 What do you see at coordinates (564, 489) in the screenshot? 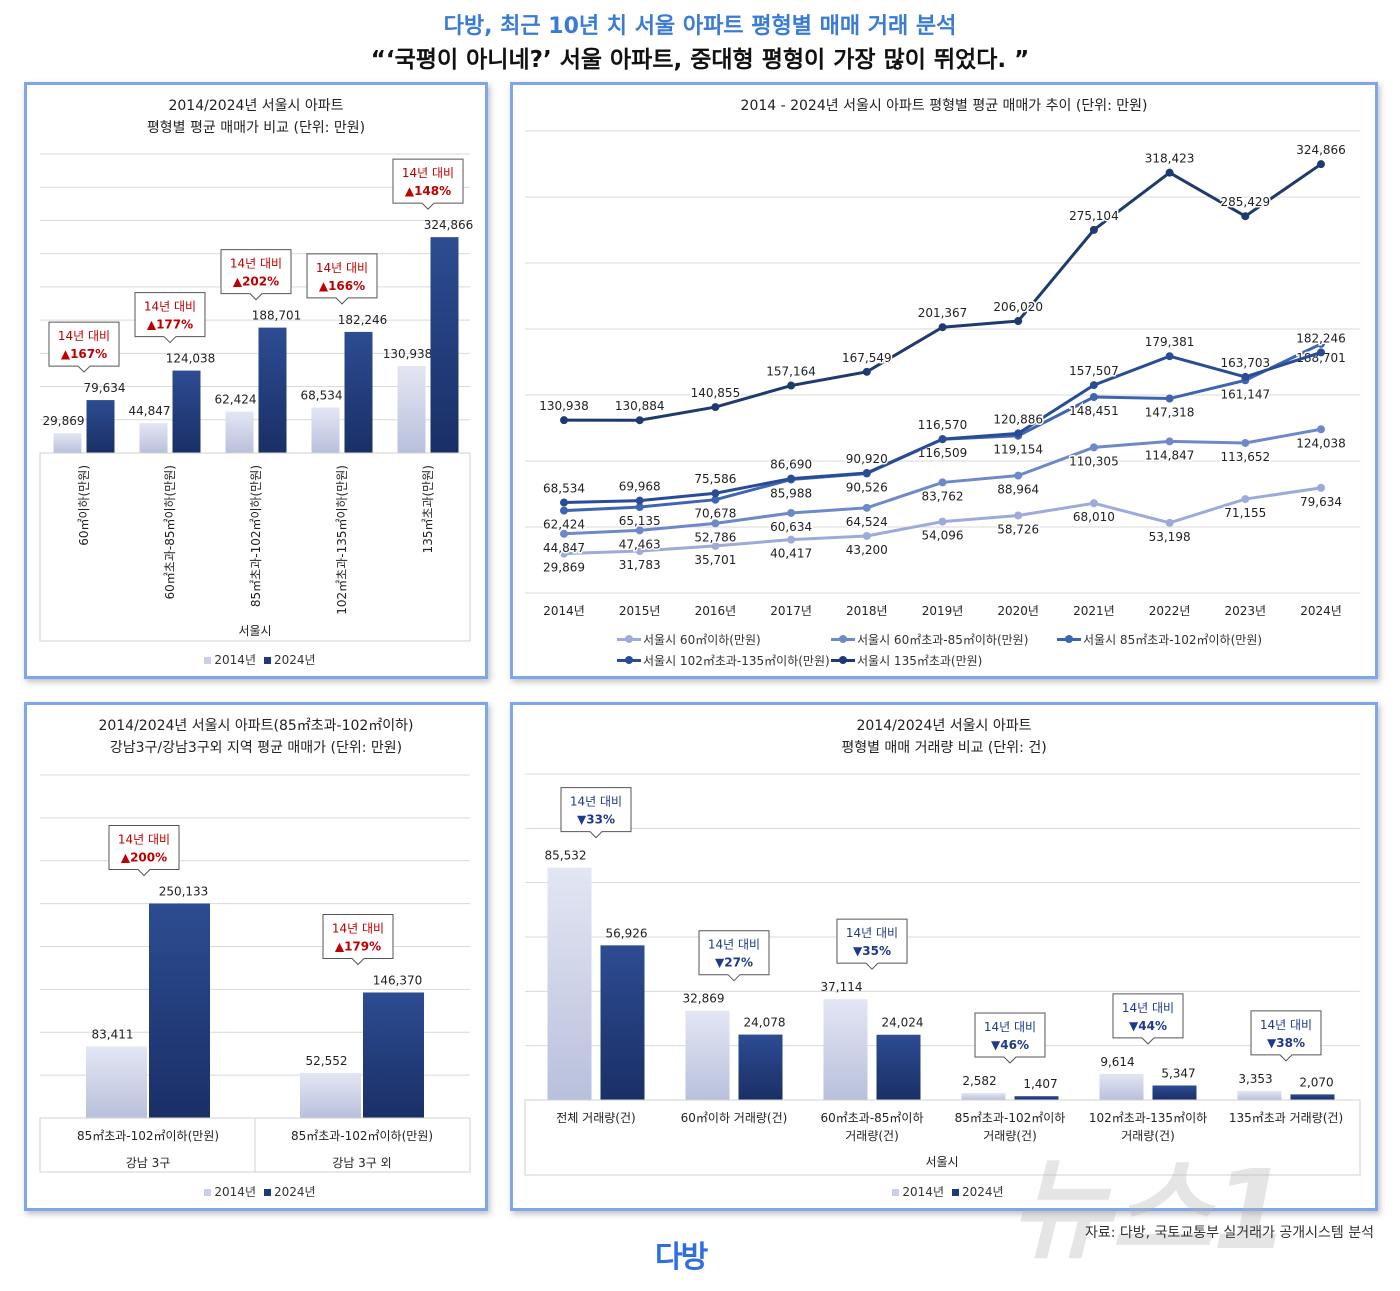
I see `chart2-data-label: 68,534` at bounding box center [564, 489].